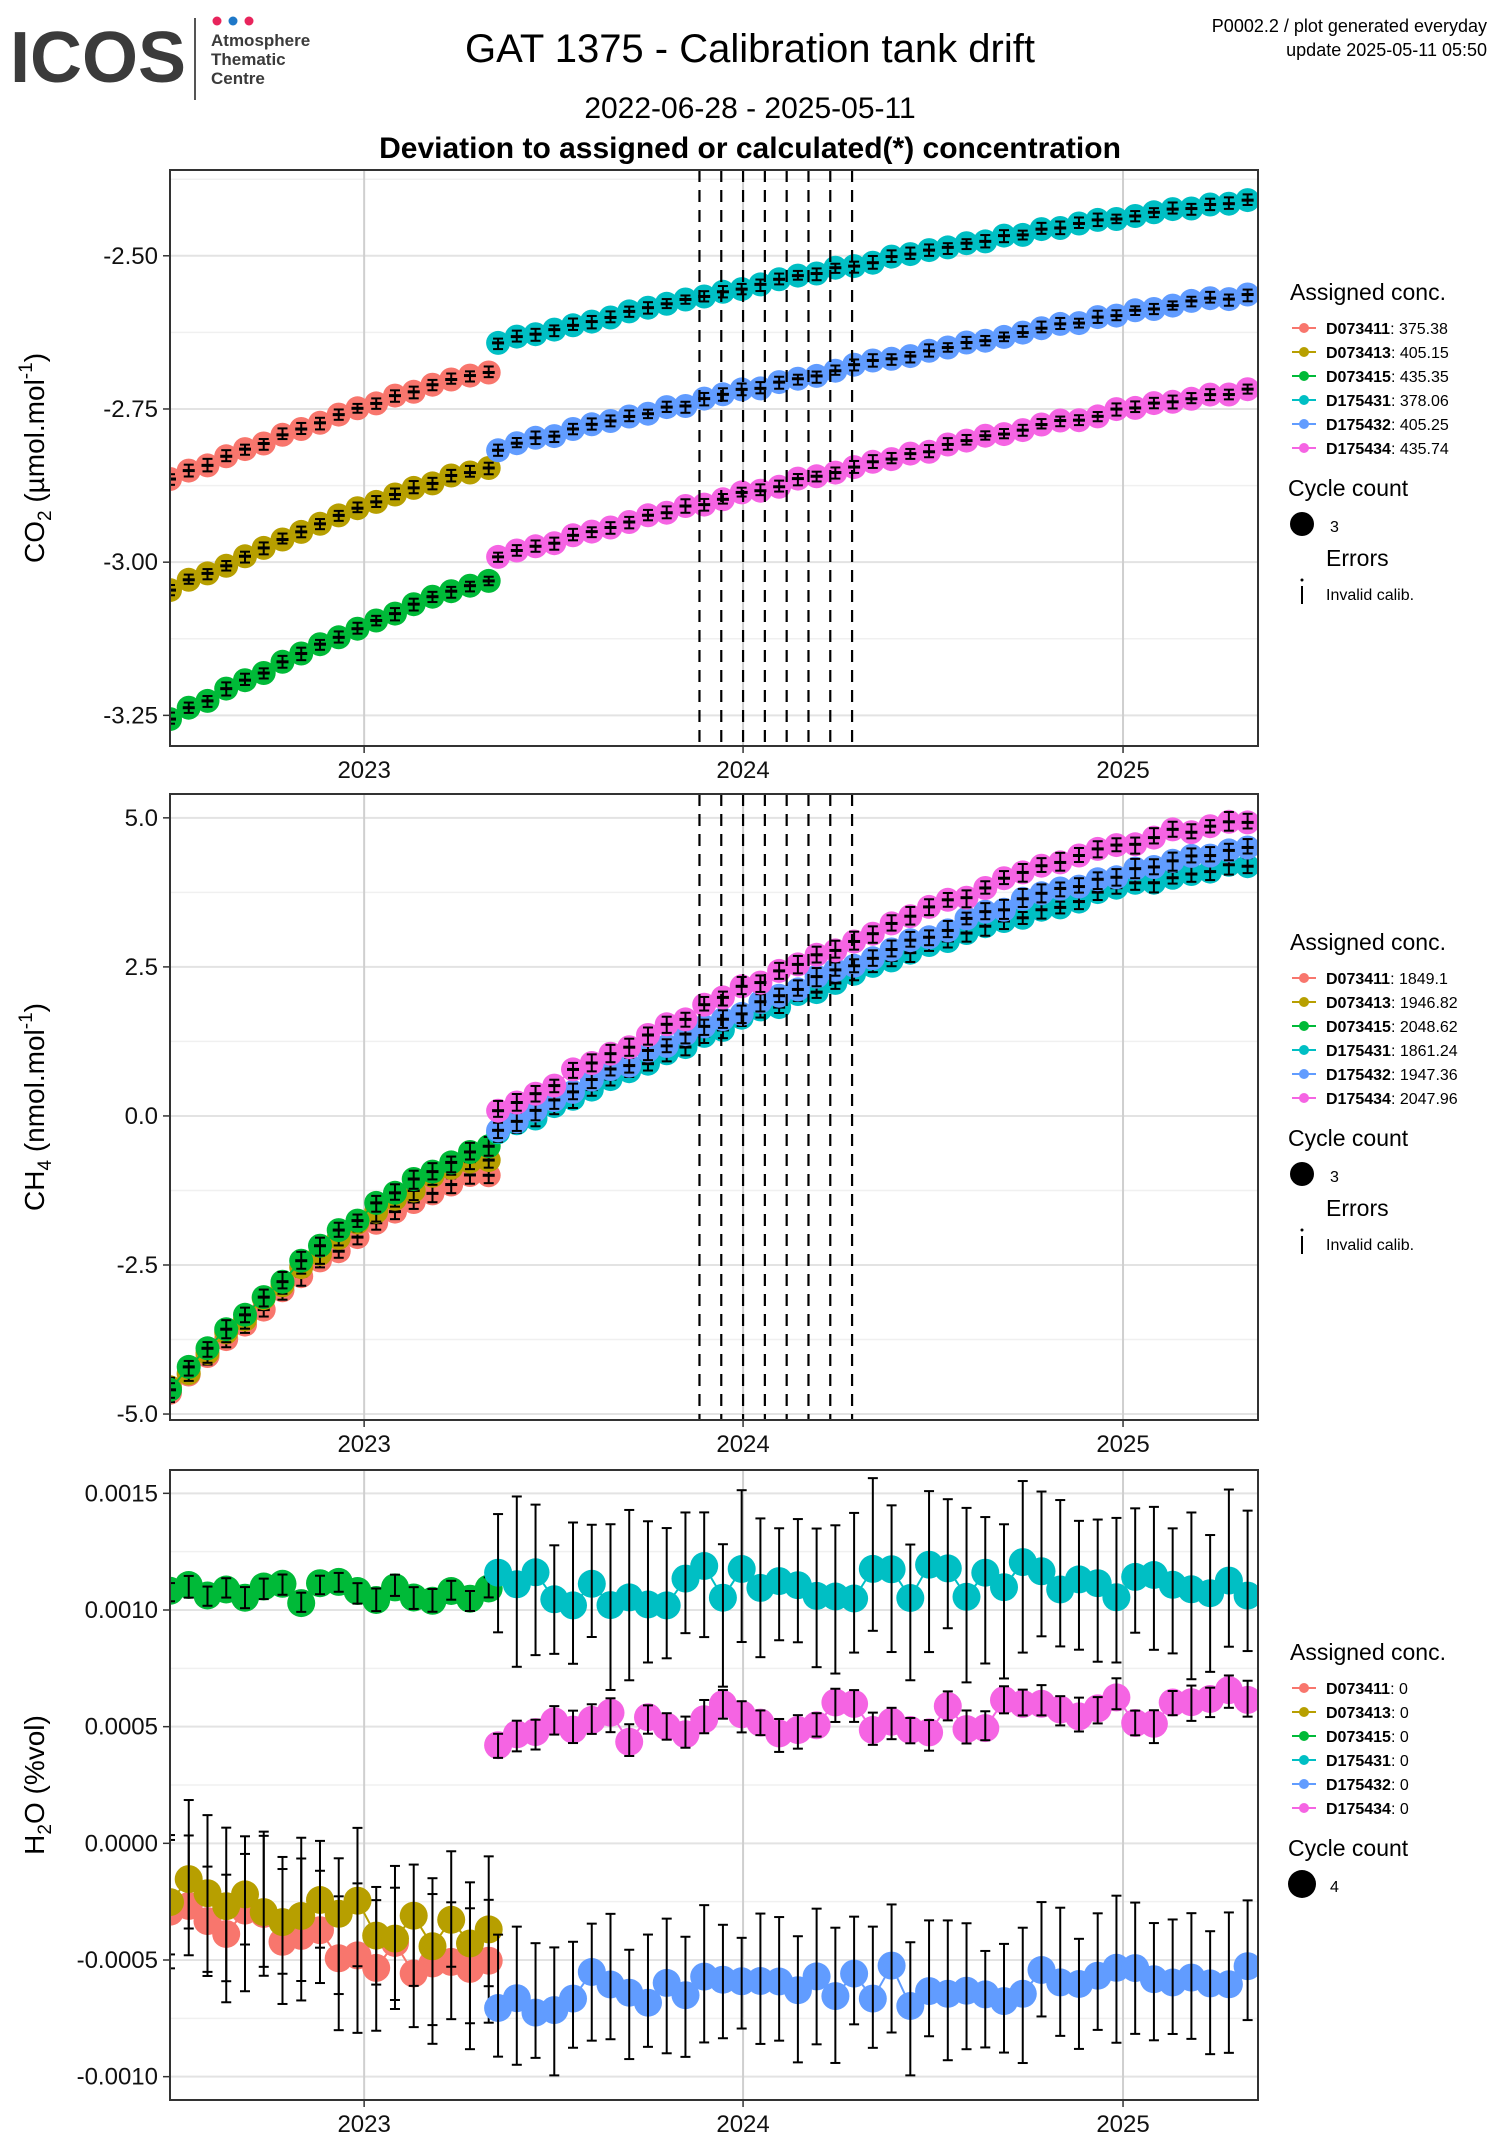  Describe the element at coordinates (1387, 449) in the screenshot. I see `legend-entry: D175434: 435.74` at that location.